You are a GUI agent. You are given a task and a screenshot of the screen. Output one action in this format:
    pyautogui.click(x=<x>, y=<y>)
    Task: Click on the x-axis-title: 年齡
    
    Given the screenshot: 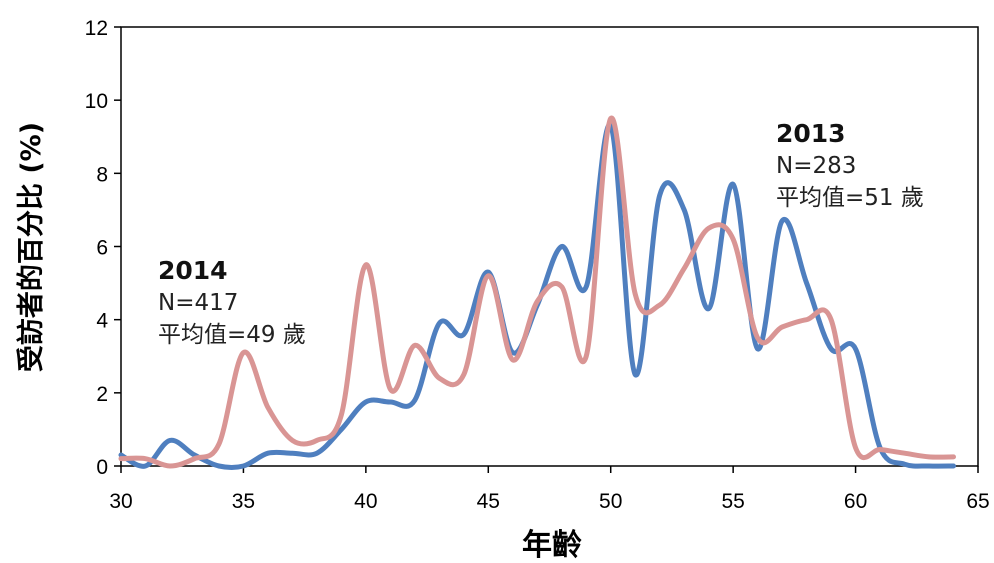 What is the action you would take?
    pyautogui.click(x=552, y=545)
    